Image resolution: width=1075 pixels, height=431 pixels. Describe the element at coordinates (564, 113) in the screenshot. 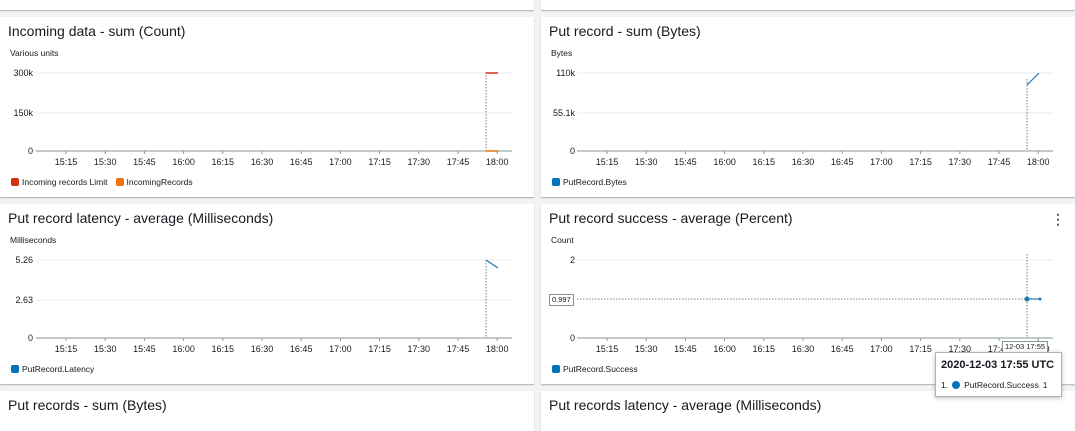

I see `y-tick-label: 55.1k` at that location.